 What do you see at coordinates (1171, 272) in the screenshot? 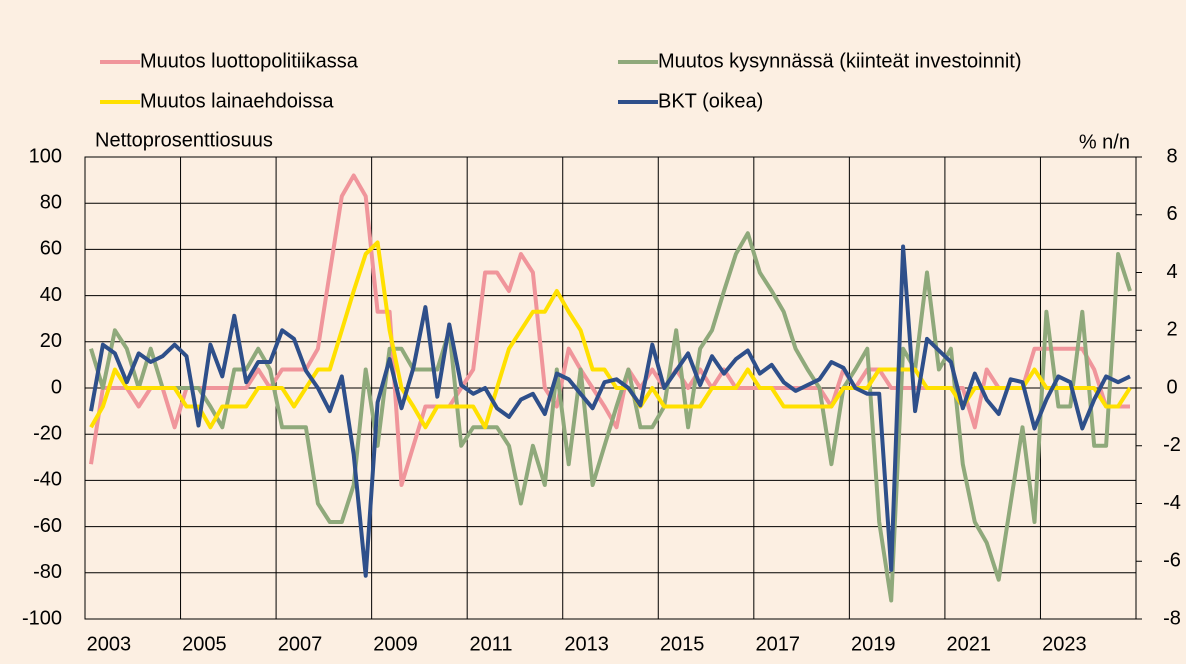
I see `y2-tick-label: 4` at bounding box center [1171, 272].